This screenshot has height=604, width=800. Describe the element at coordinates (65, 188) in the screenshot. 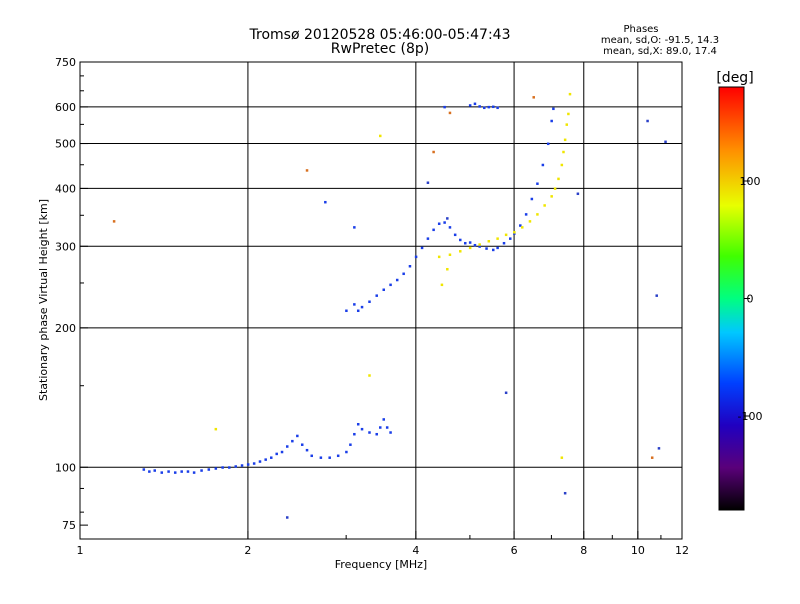

I see `y-tick-label: 400` at that location.